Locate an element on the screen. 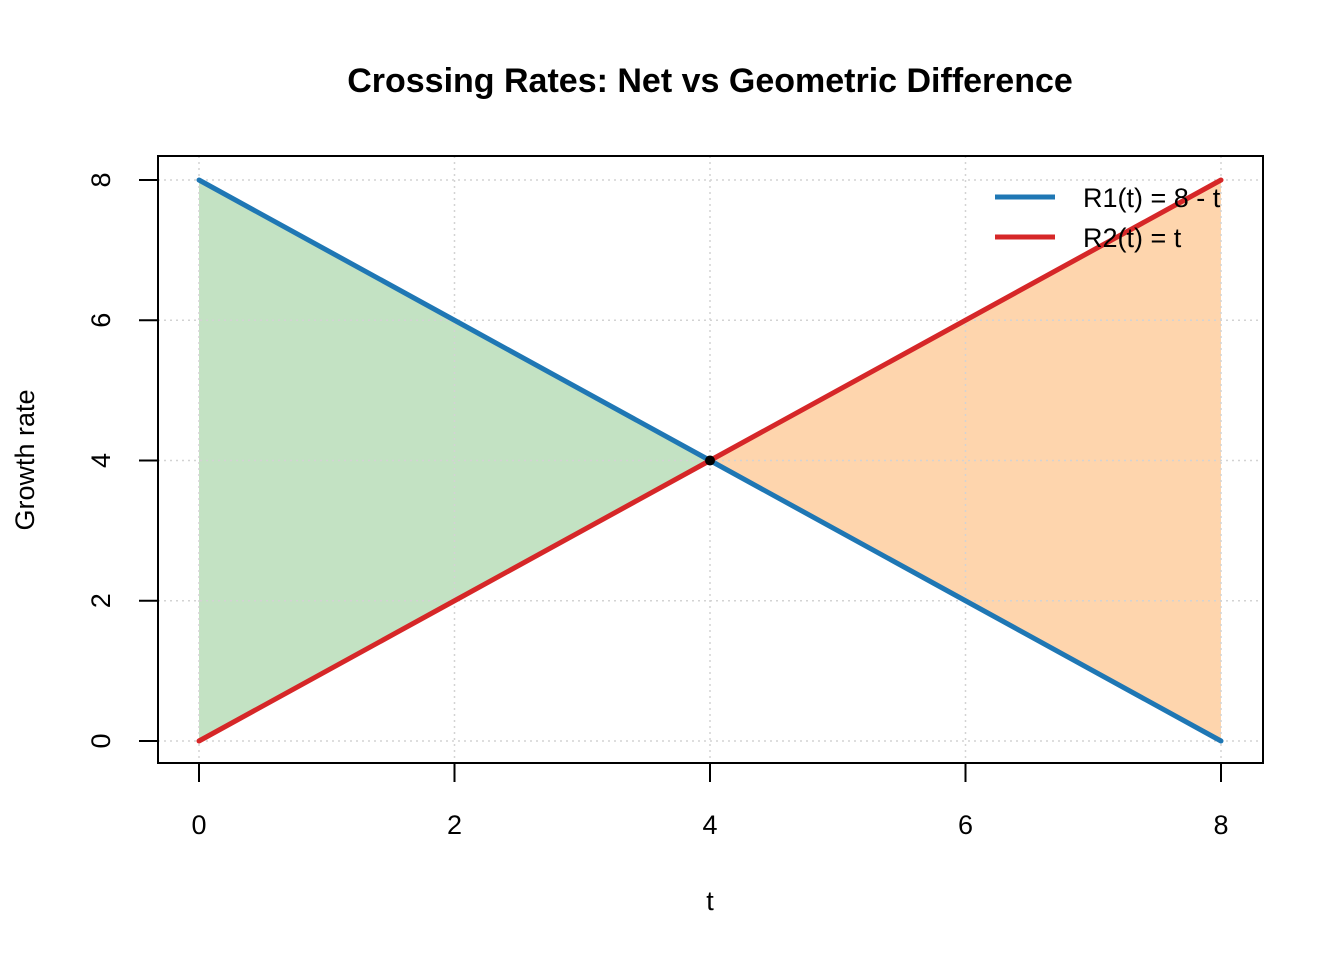  legend-label-2: R2(t) = t is located at coordinates (1132, 238).